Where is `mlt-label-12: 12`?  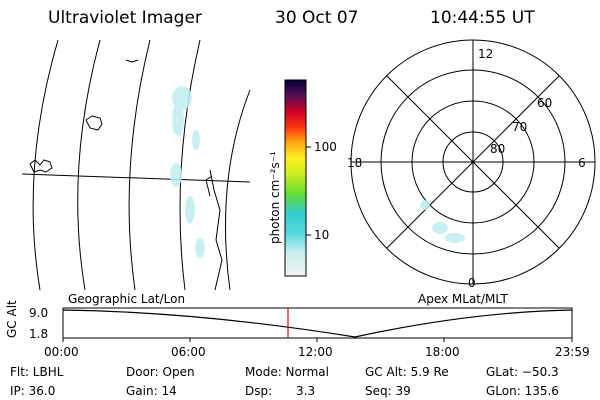
mlt-label-12: 12 is located at coordinates (486, 54).